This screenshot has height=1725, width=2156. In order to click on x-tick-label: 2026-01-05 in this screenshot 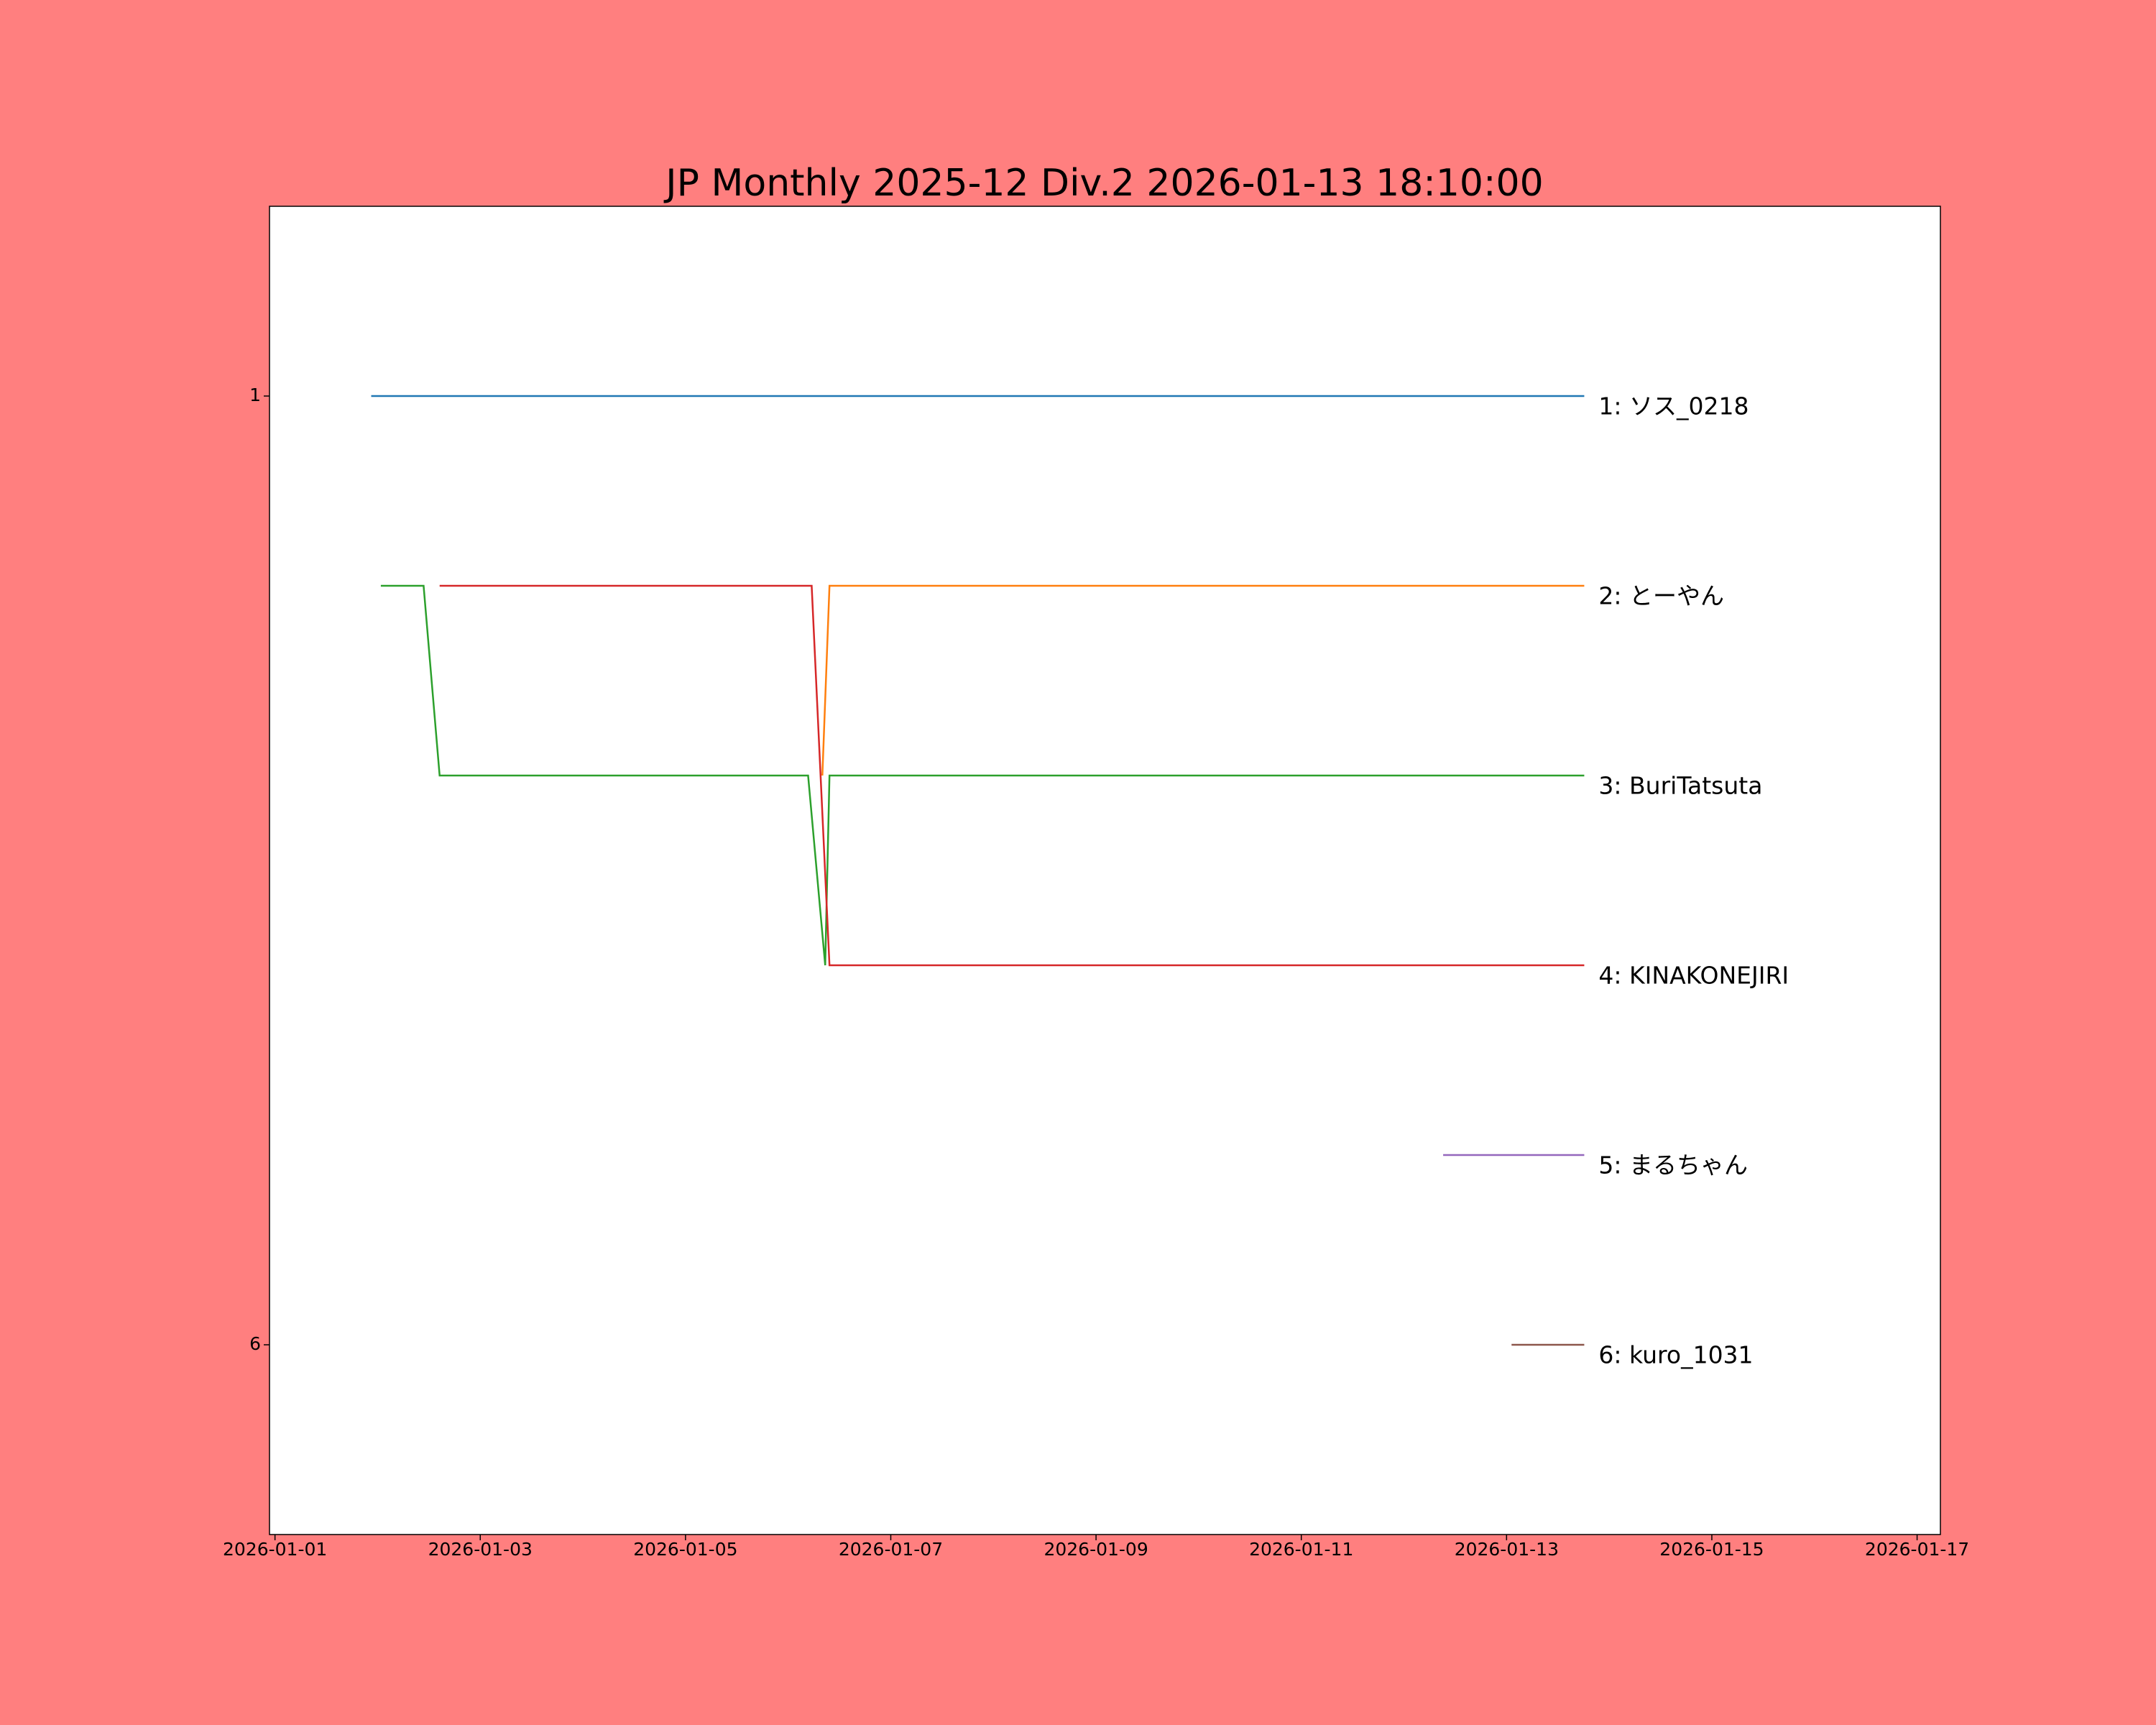, I will do `click(685, 1549)`.